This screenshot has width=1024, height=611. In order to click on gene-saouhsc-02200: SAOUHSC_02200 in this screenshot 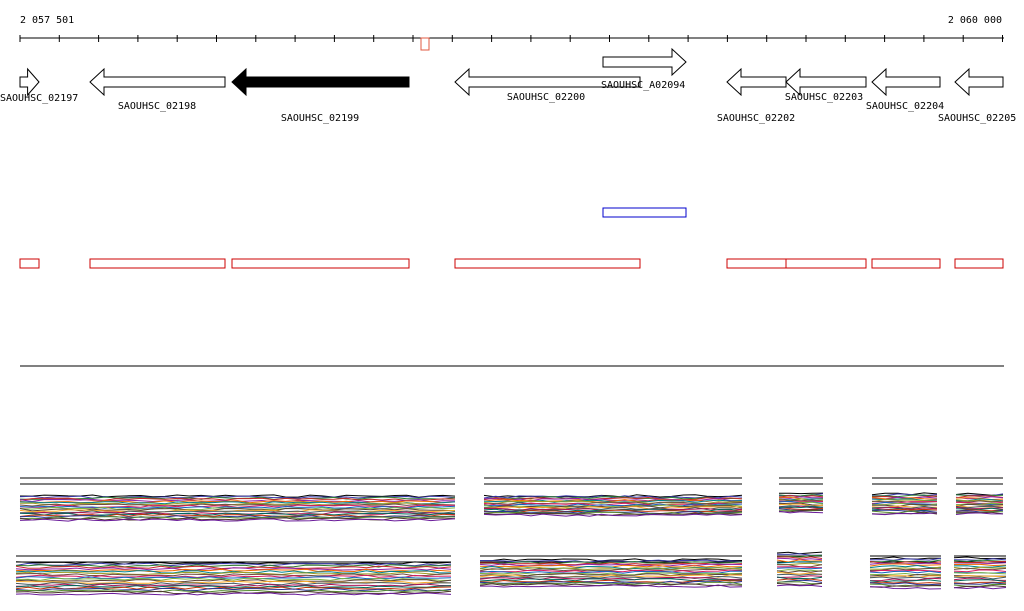, I will do `click(547, 85)`.